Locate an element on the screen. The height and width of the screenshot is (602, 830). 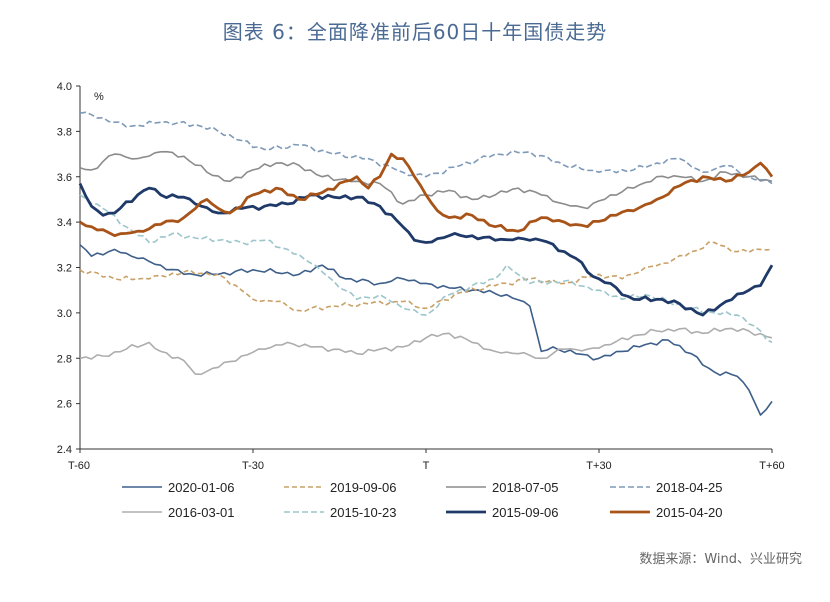
legend-label-2016-03-01: 2016-03-01 is located at coordinates (201, 512).